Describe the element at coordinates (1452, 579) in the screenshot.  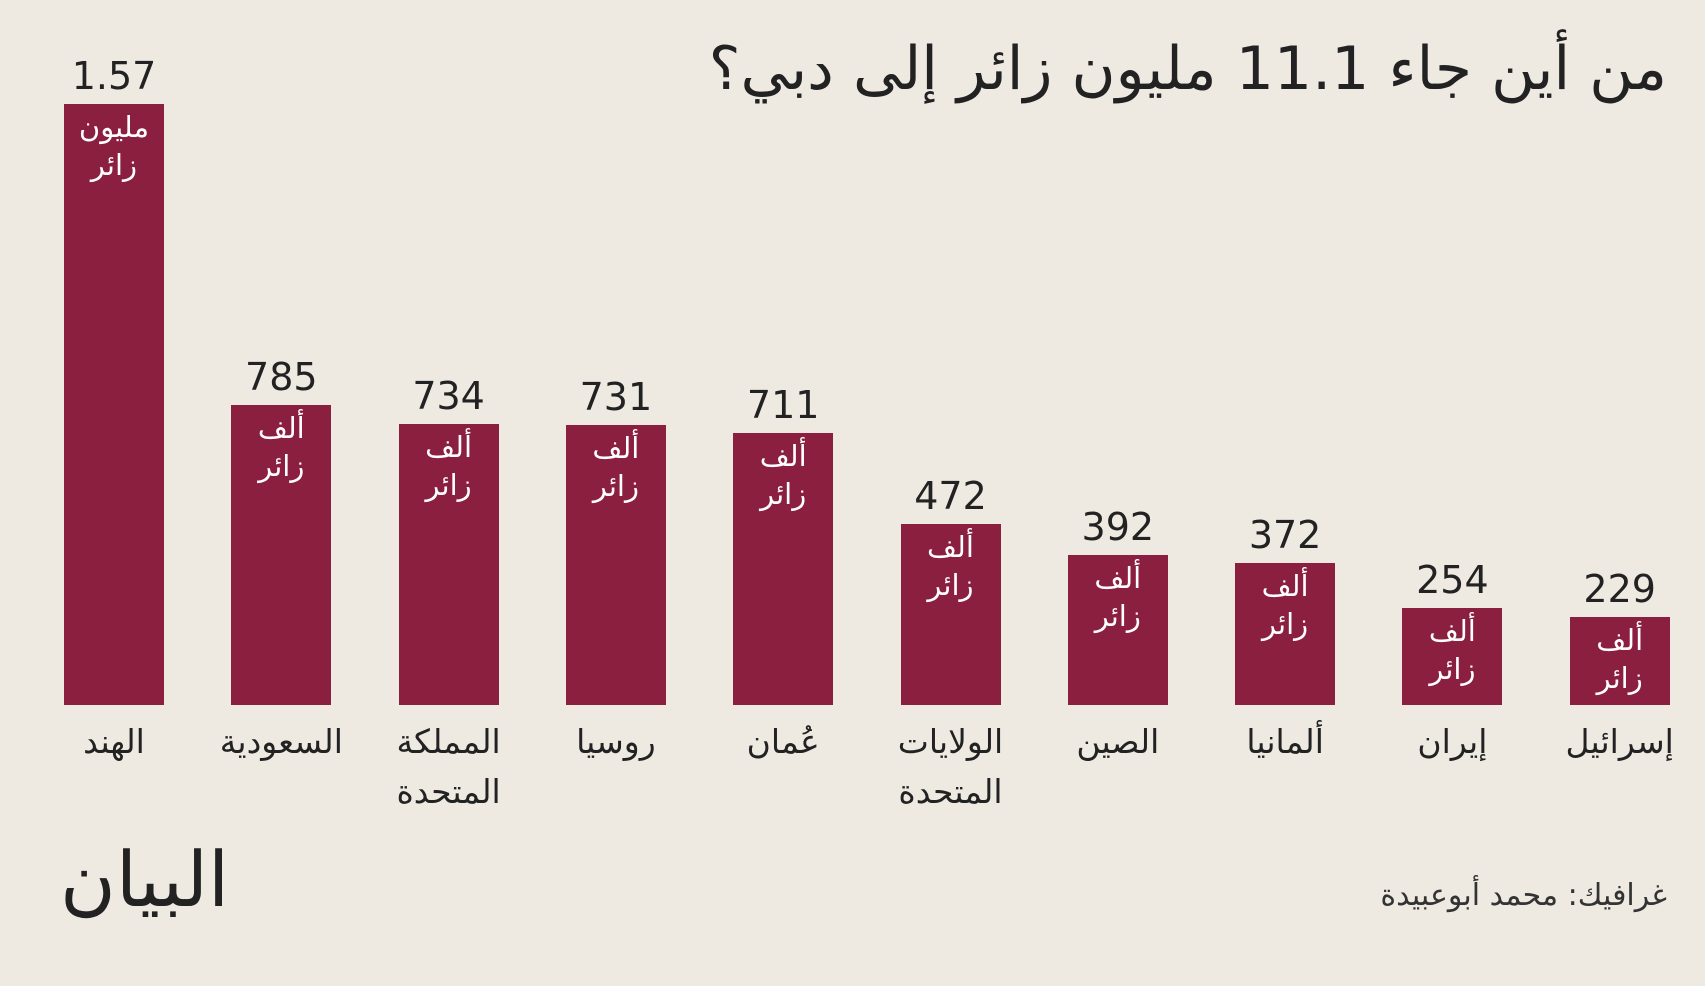
I see `value-label: 254` at that location.